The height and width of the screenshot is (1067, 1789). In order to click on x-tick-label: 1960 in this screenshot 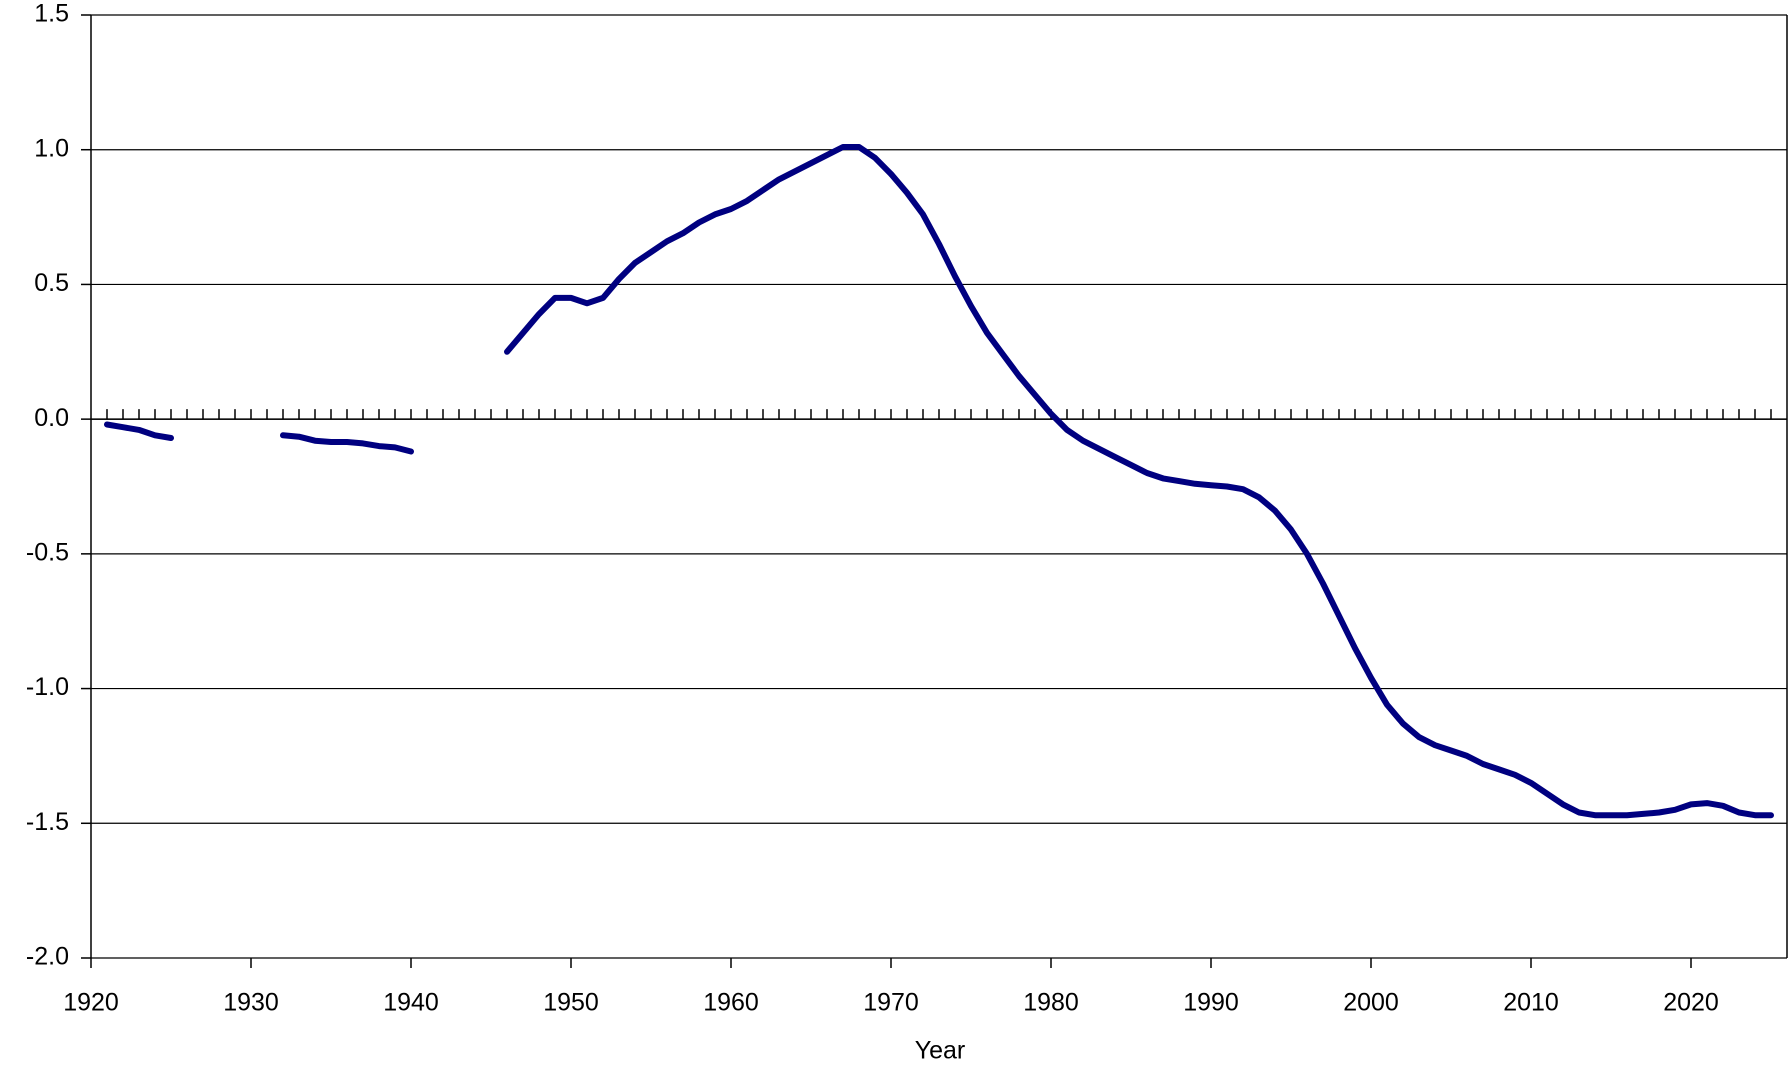, I will do `click(731, 1003)`.